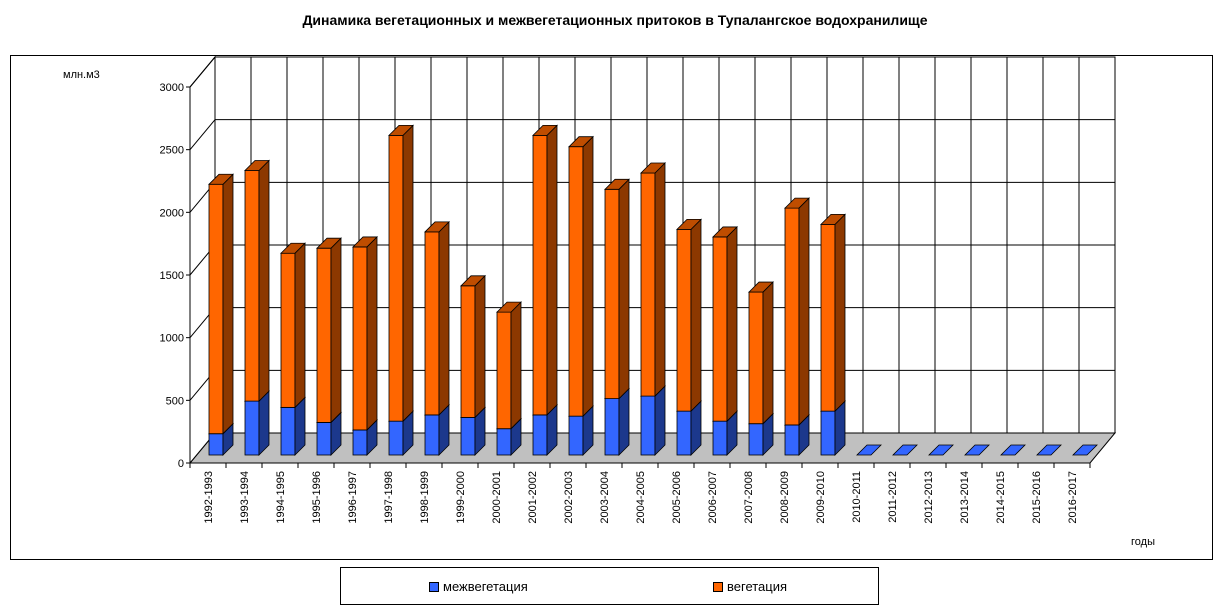  Describe the element at coordinates (353, 497) in the screenshot. I see `x-tick-label: 1996-1997` at that location.